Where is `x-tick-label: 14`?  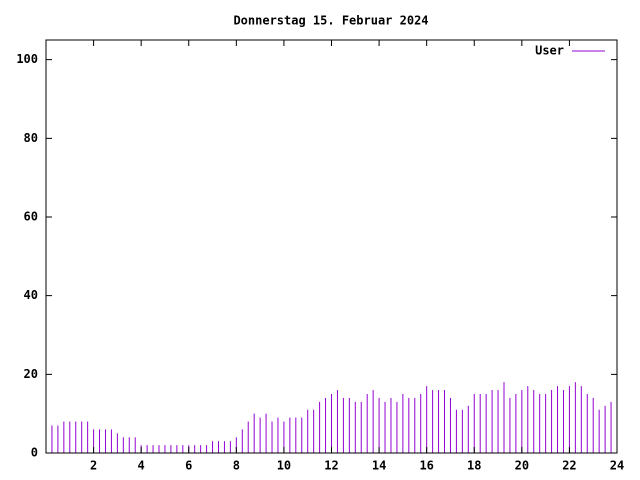 x-tick-label: 14 is located at coordinates (379, 466).